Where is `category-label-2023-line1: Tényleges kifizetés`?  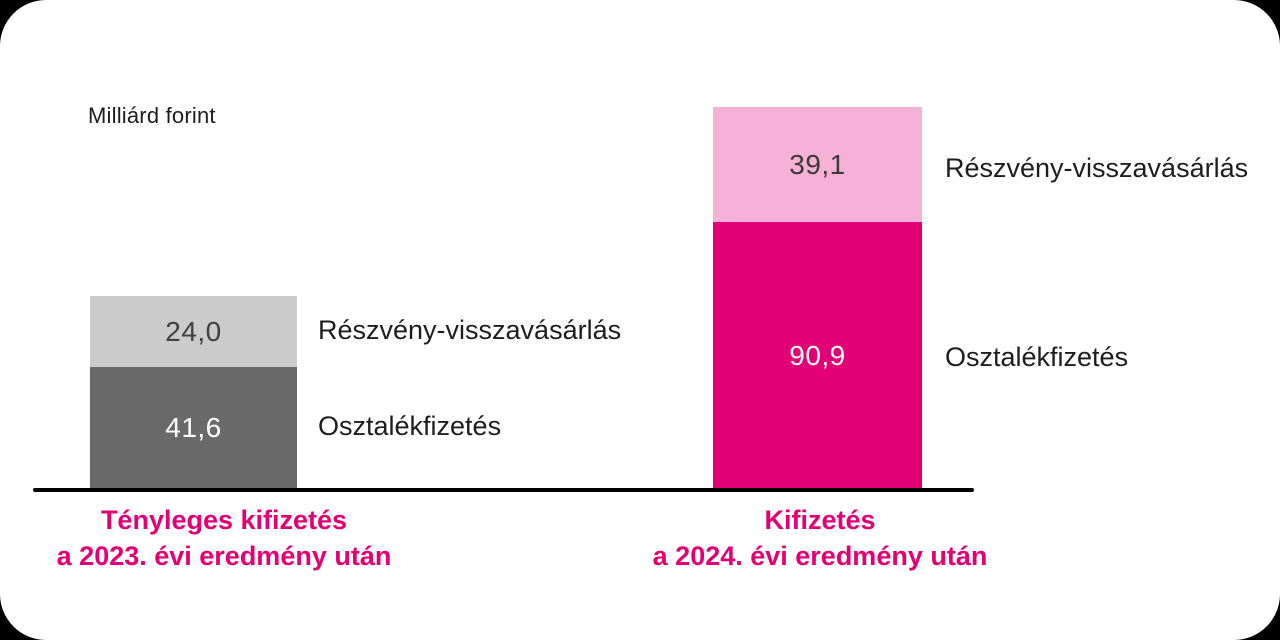
category-label-2023-line1: Tényleges kifizetés is located at coordinates (224, 520).